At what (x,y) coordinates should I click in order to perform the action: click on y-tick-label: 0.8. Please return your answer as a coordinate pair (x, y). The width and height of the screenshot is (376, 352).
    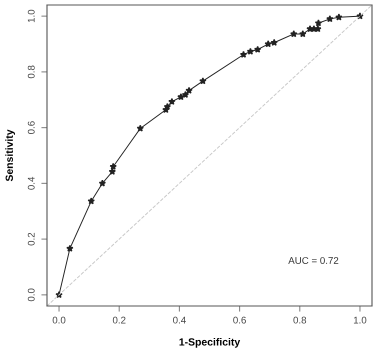
    Looking at the image, I should click on (31, 72).